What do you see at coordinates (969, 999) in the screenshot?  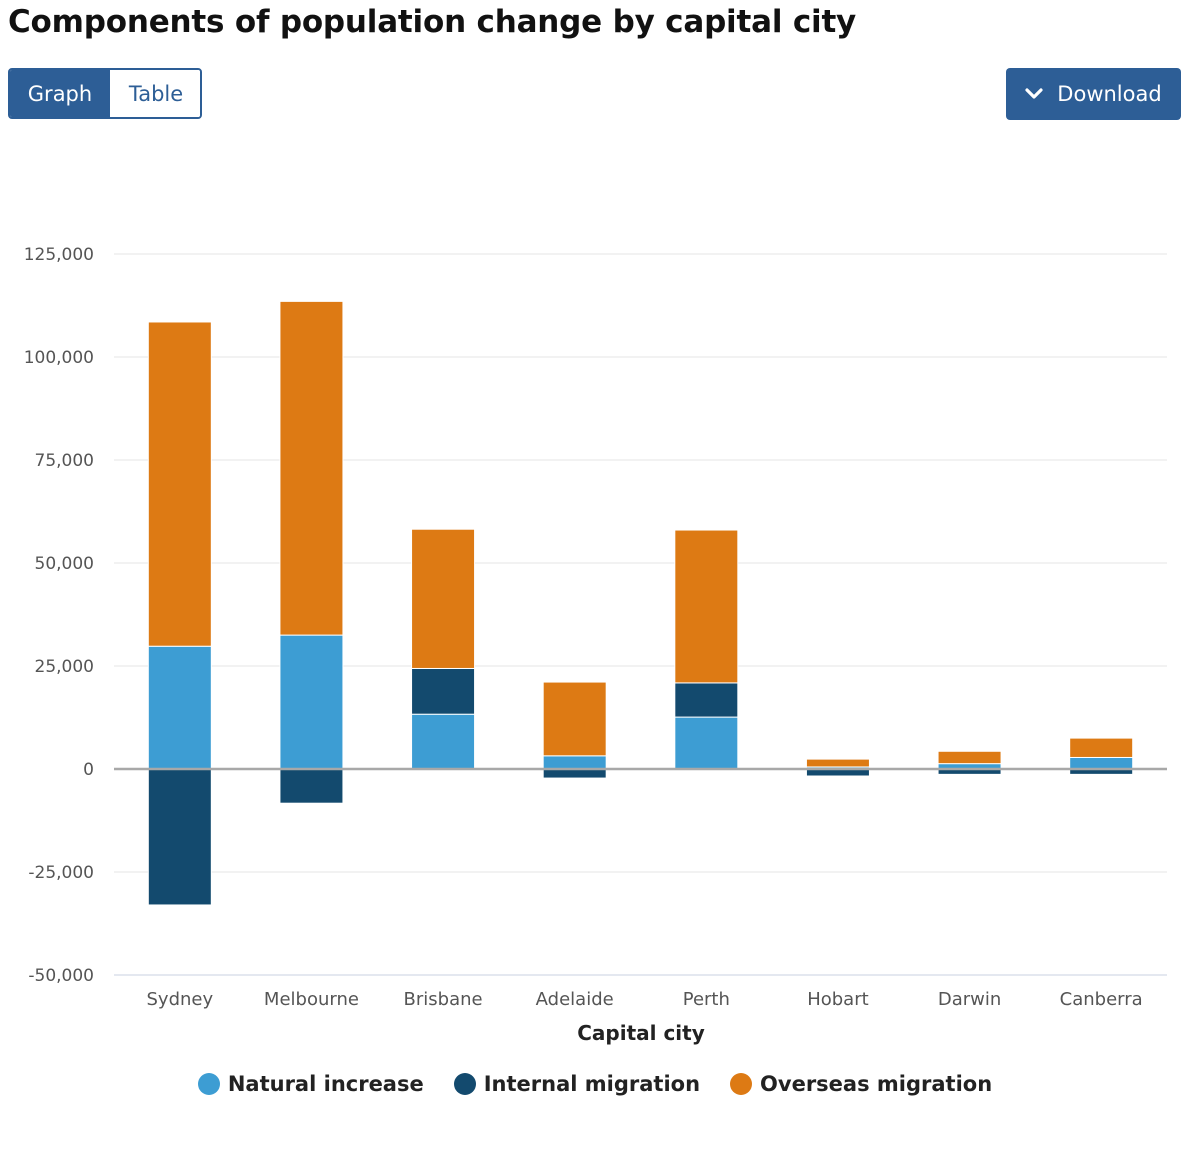 I see `x-tick-label: Darwin` at bounding box center [969, 999].